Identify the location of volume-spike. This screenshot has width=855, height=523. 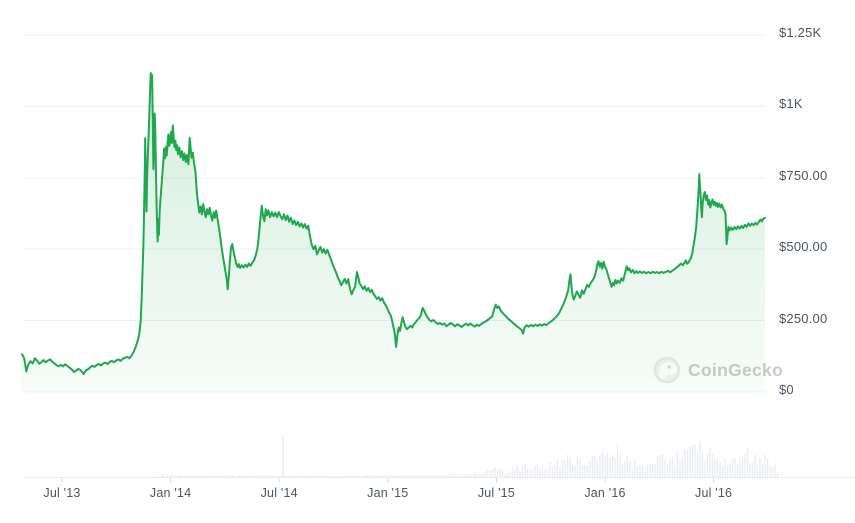
(283, 457).